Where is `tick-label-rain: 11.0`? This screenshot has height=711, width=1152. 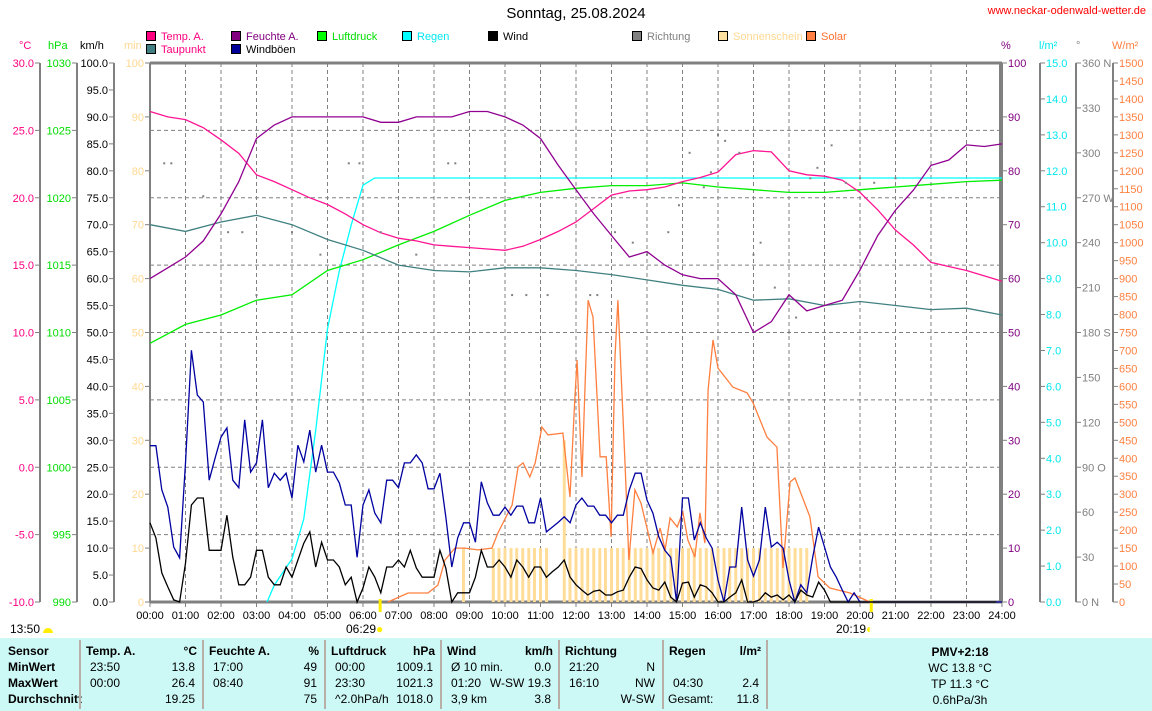
tick-label-rain: 11.0 is located at coordinates (1056, 208).